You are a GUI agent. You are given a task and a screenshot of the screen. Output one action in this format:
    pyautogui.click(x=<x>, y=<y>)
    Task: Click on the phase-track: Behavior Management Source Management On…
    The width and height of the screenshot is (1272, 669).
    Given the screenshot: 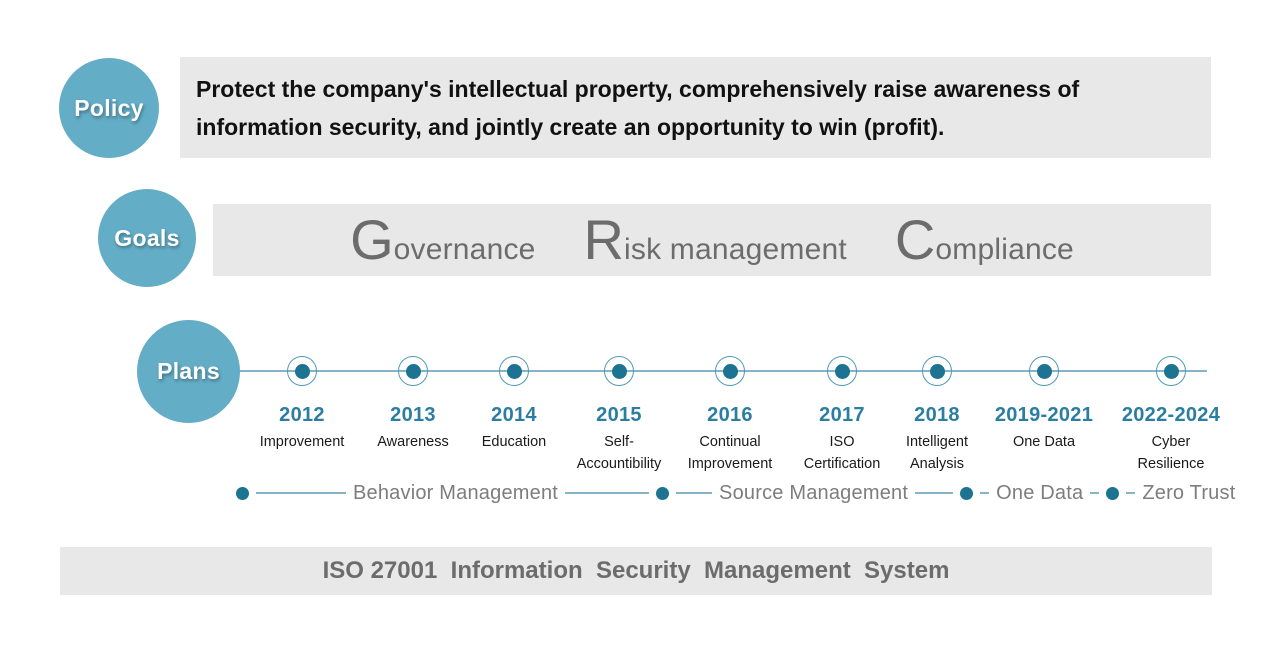 What is the action you would take?
    pyautogui.click(x=736, y=492)
    